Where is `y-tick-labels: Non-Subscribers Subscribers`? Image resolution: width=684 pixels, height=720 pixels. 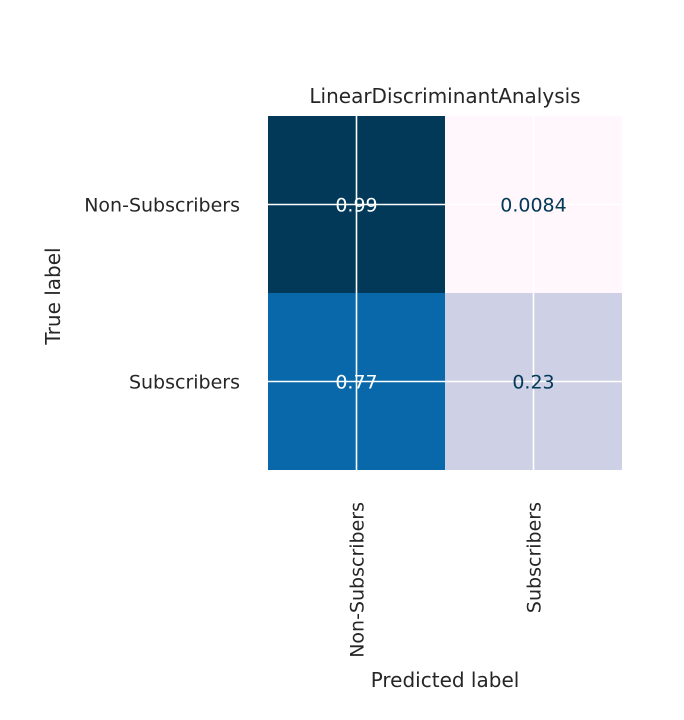 y-tick-labels: Non-Subscribers Subscribers is located at coordinates (162, 294).